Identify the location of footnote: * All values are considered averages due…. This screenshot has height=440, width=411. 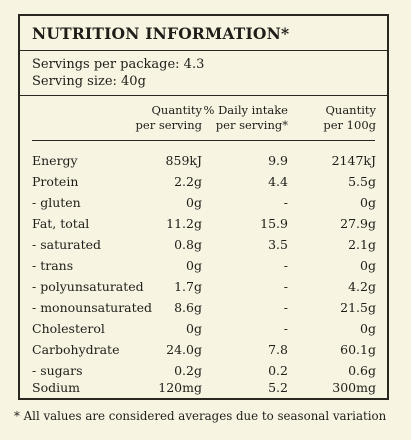
(200, 416).